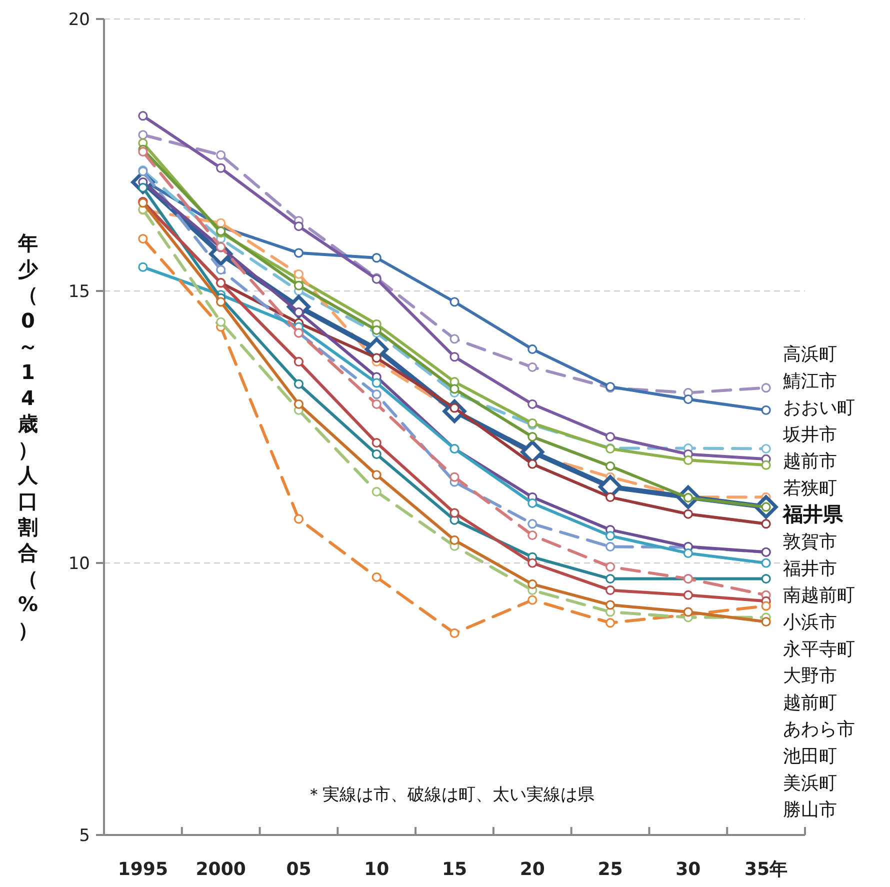 This screenshot has height=887, width=890. I want to click on text: 越前町, so click(810, 703).